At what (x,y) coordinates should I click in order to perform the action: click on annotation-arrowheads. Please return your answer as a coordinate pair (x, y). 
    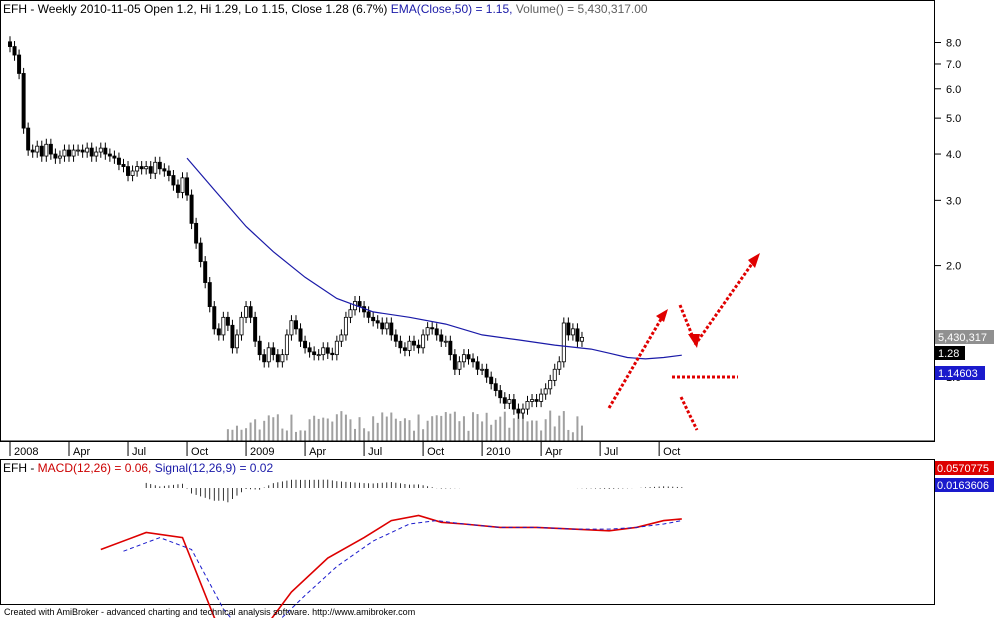
    Looking at the image, I should click on (708, 300).